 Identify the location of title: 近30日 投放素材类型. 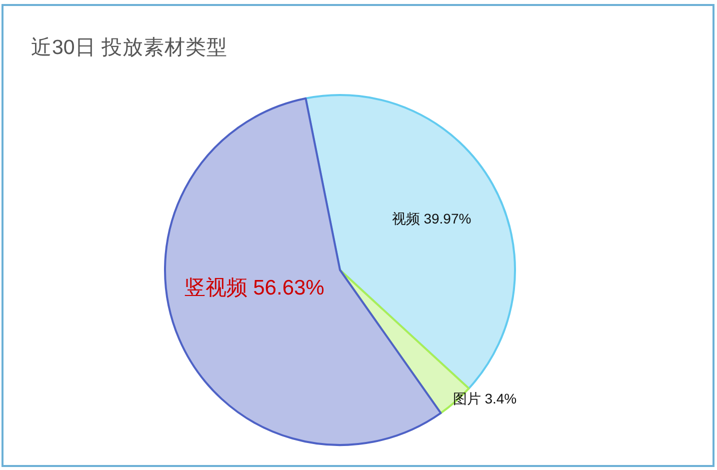
(129, 47).